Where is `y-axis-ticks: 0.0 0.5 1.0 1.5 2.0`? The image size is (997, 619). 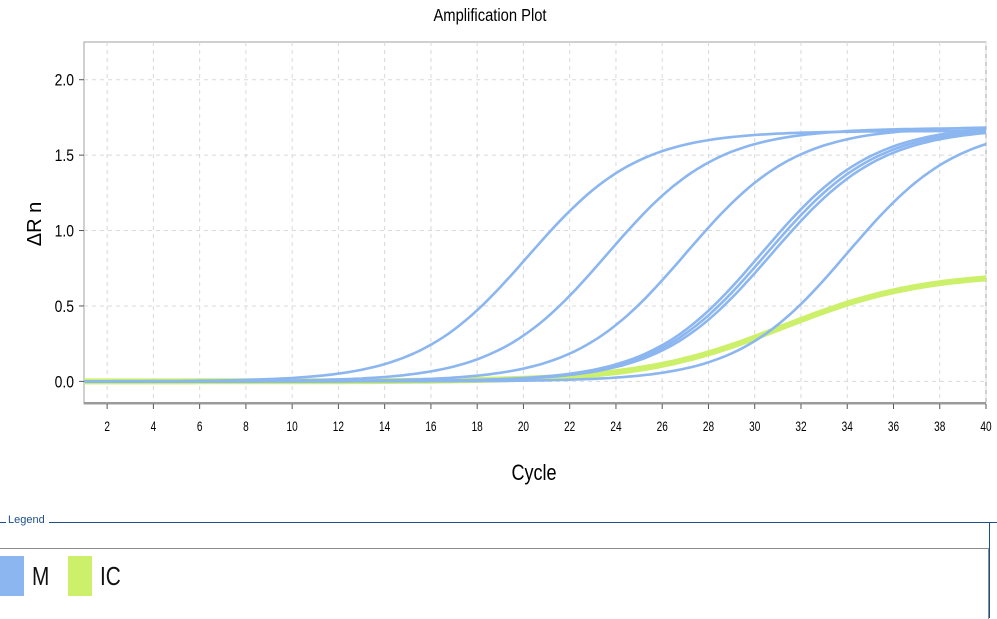
y-axis-ticks: 0.0 0.5 1.0 1.5 2.0 is located at coordinates (69, 231).